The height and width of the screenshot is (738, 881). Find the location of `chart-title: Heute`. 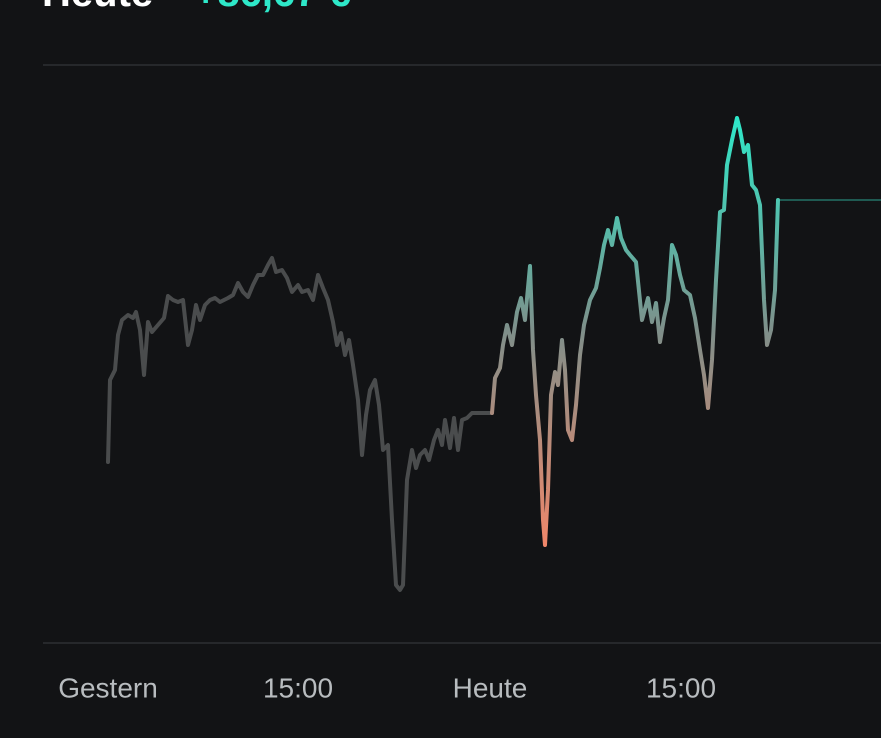

chart-title: Heute is located at coordinates (97, 7).